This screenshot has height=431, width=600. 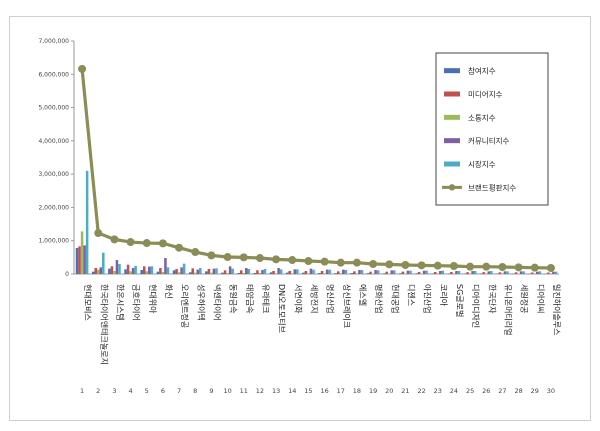 I want to click on x-category-label: 금호타이어, so click(x=137, y=302).